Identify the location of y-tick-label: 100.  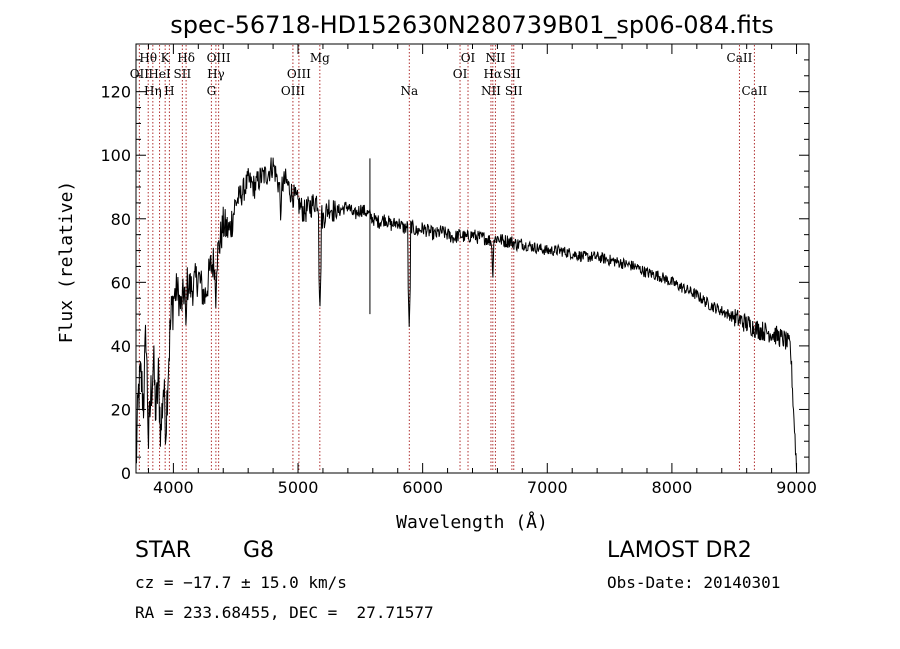
(115, 155).